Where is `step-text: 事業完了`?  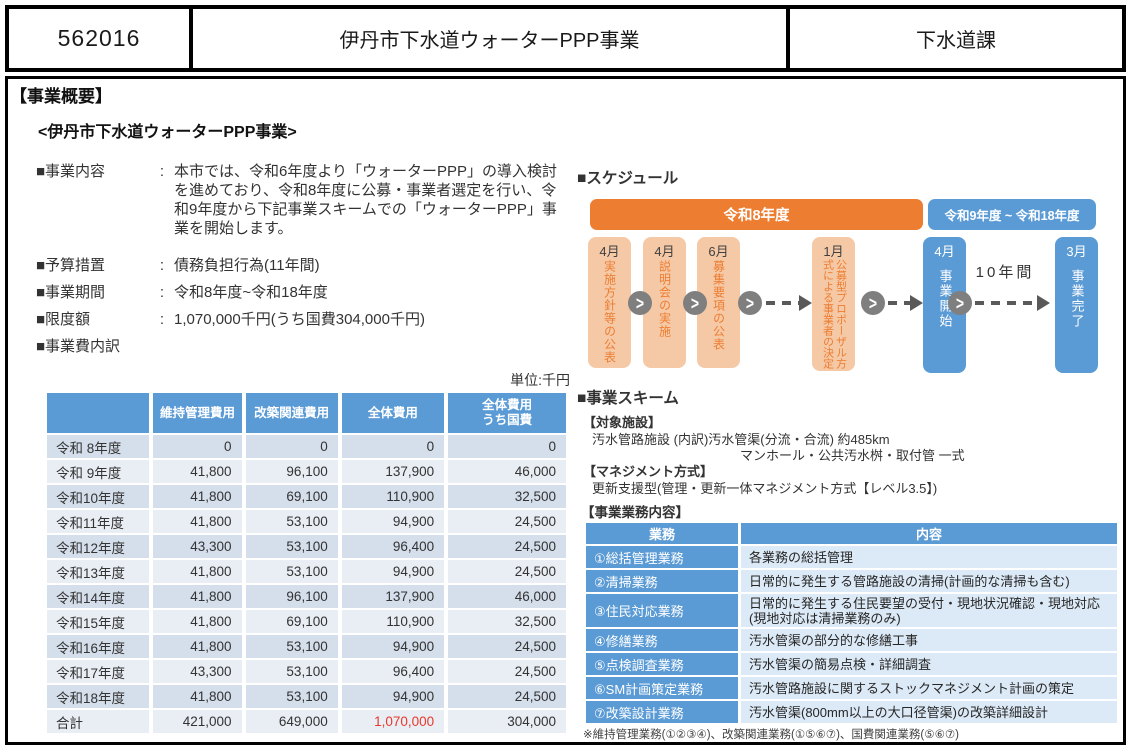 step-text: 事業完了 is located at coordinates (1077, 299).